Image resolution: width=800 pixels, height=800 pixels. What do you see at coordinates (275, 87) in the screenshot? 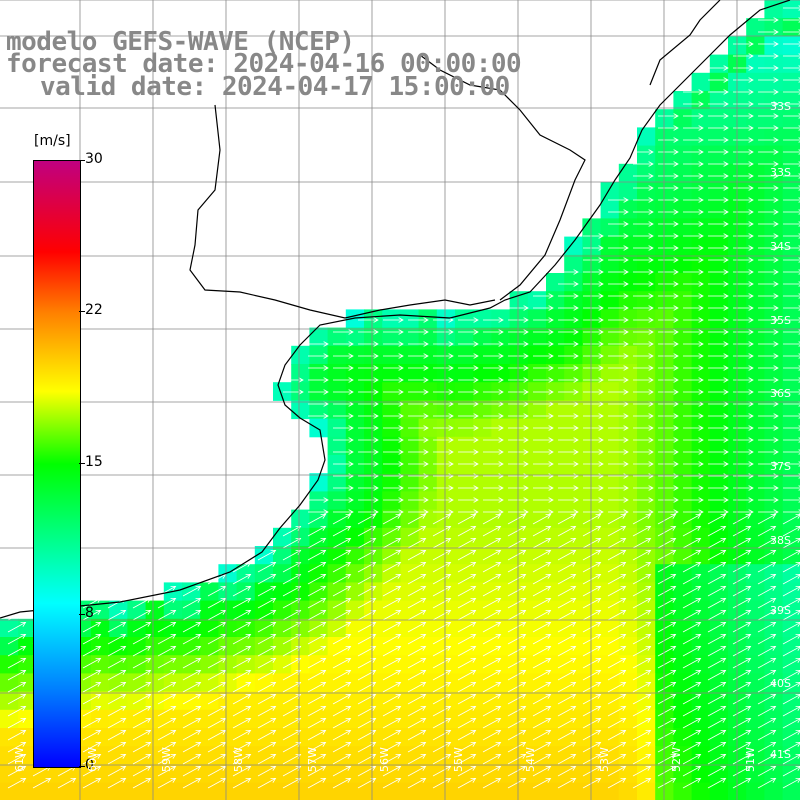
I see `title-valid-date: valid date: 2024-04-17 15:00:00` at bounding box center [275, 87].